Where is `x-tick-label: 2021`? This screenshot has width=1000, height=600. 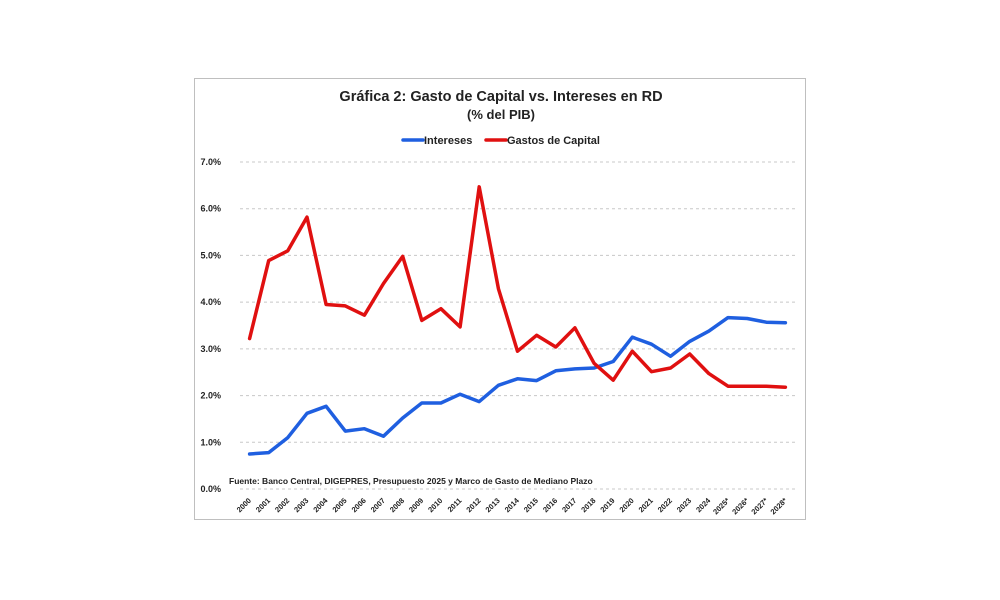
x-tick-label: 2021 is located at coordinates (646, 505).